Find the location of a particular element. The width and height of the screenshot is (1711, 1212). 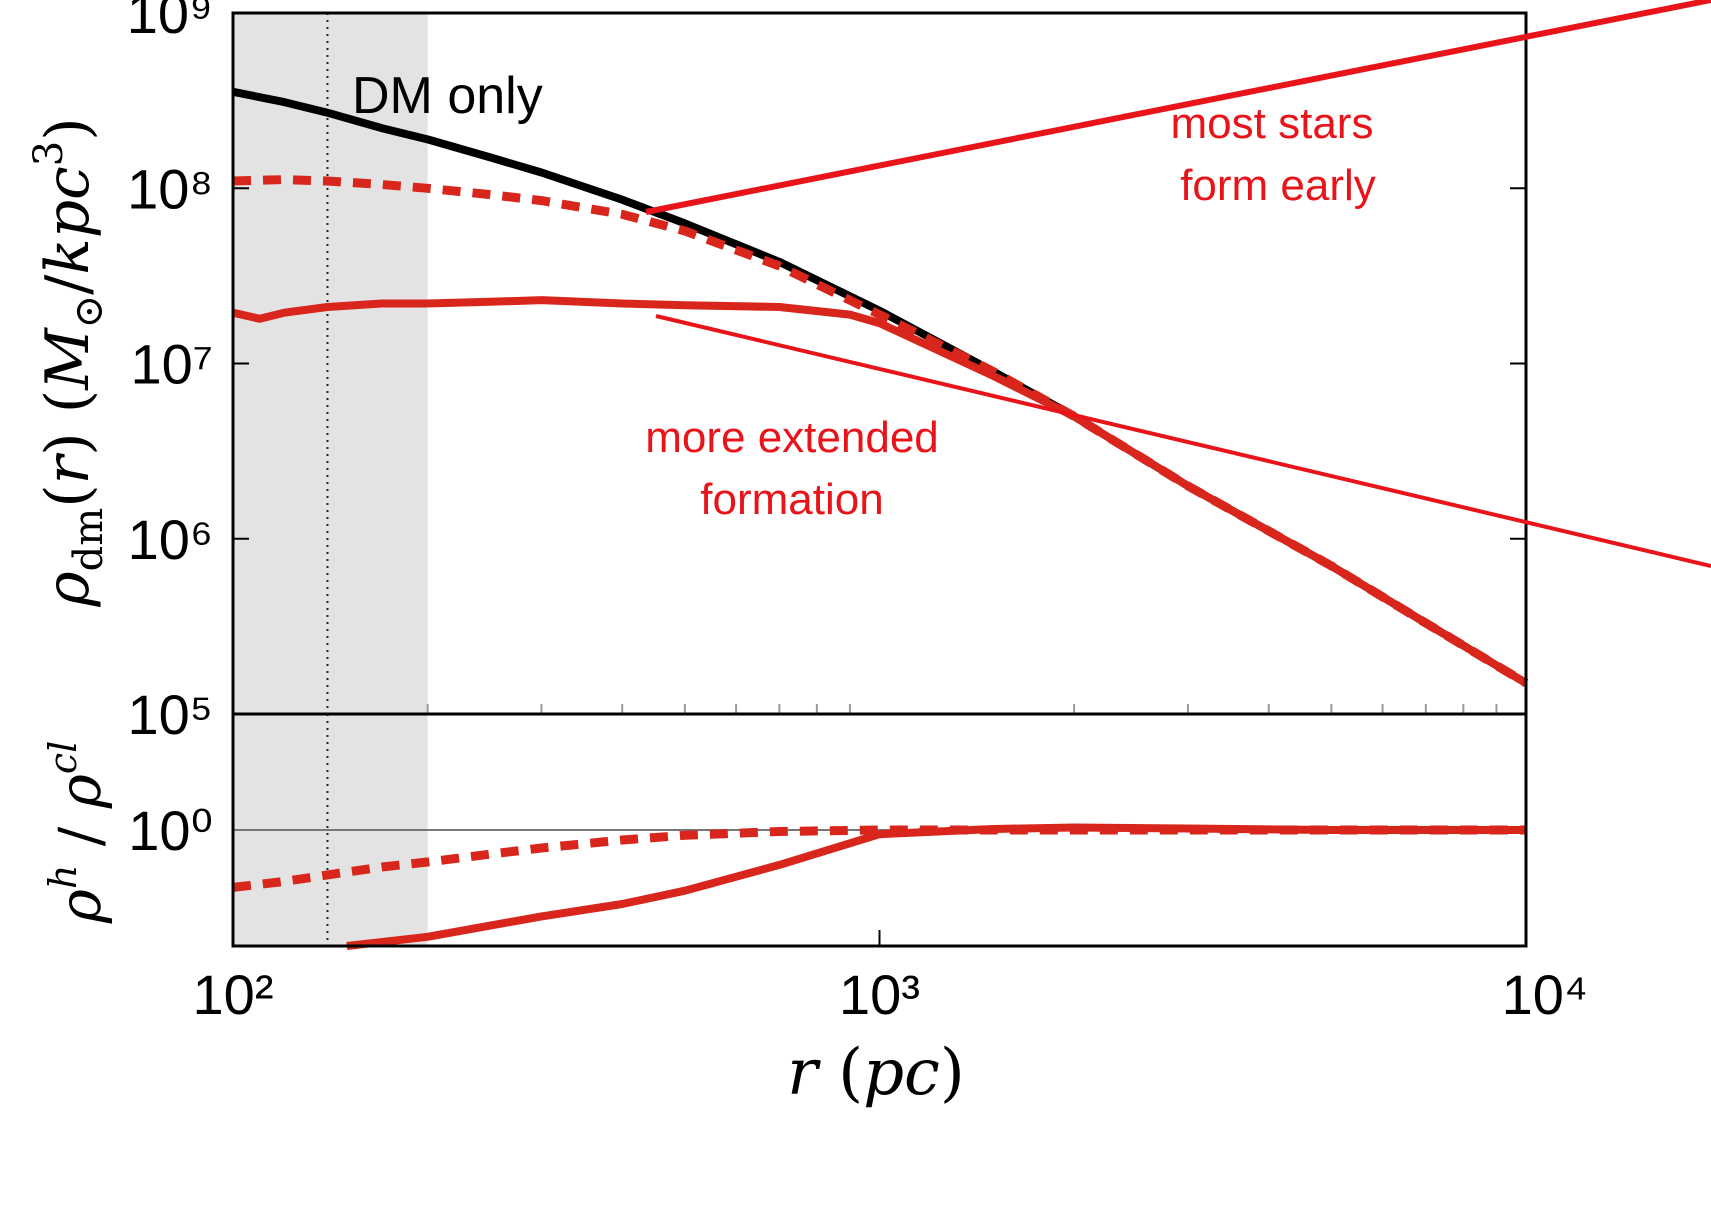

extended-formation-label-line1: more extended is located at coordinates (792, 437).